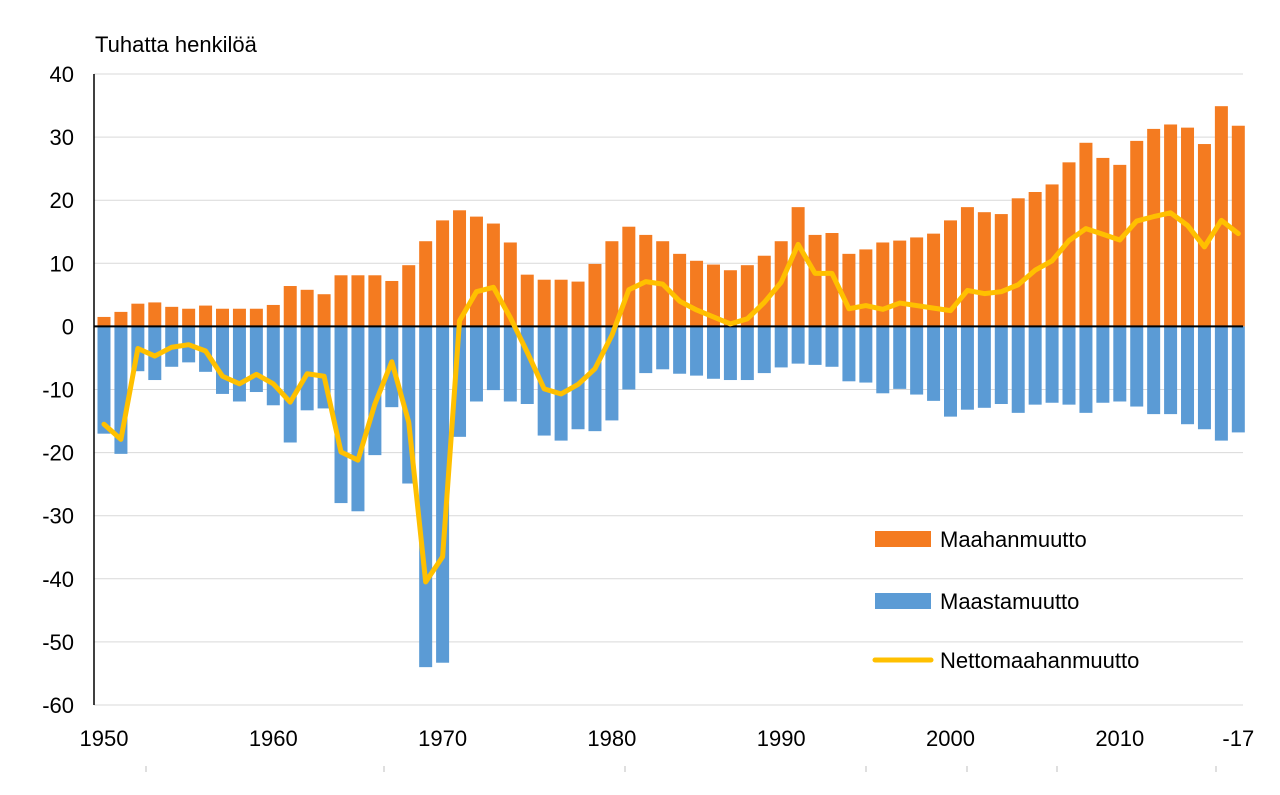  I want to click on bar-maastamuutto-2008, so click(1086, 369).